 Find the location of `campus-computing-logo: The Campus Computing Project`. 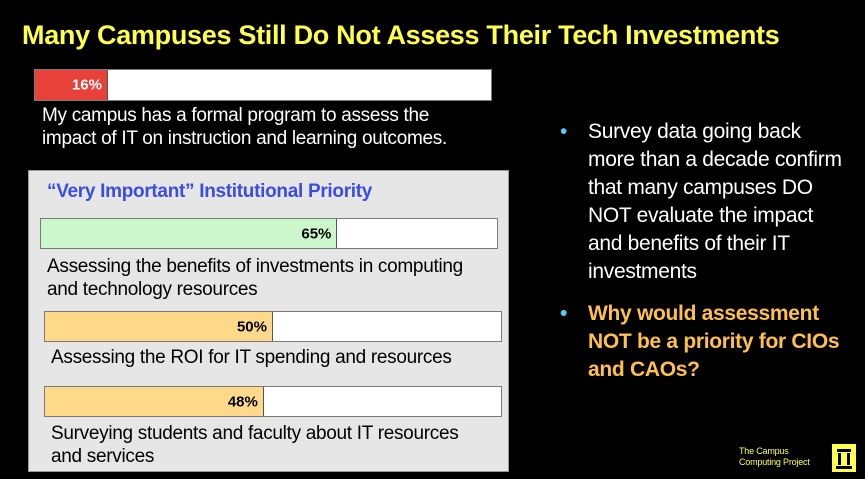

campus-computing-logo: The Campus Computing Project is located at coordinates (798, 458).